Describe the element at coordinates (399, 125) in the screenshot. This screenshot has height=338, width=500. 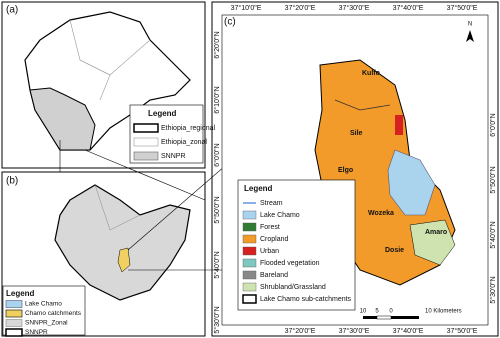
I see `urban` at that location.